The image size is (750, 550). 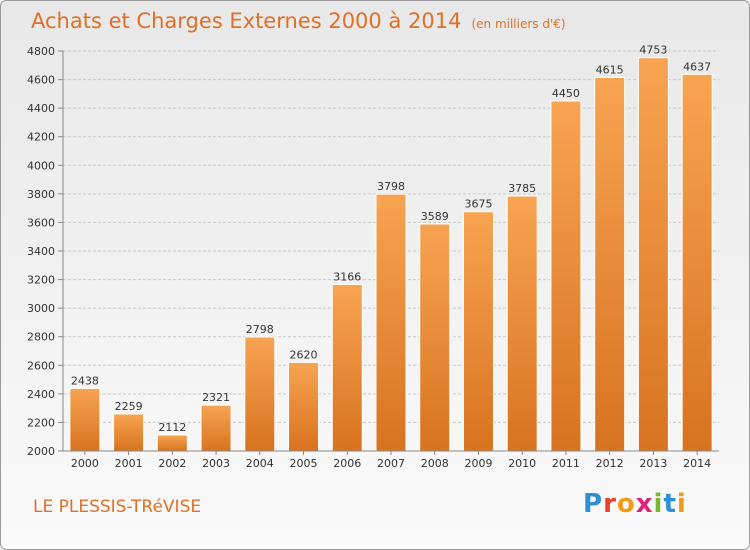 What do you see at coordinates (41, 337) in the screenshot?
I see `y-tick-label: 2800` at bounding box center [41, 337].